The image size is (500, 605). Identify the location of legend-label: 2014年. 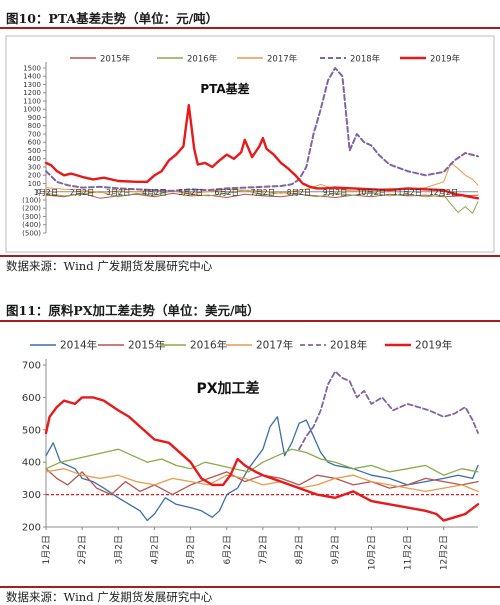
(78, 345).